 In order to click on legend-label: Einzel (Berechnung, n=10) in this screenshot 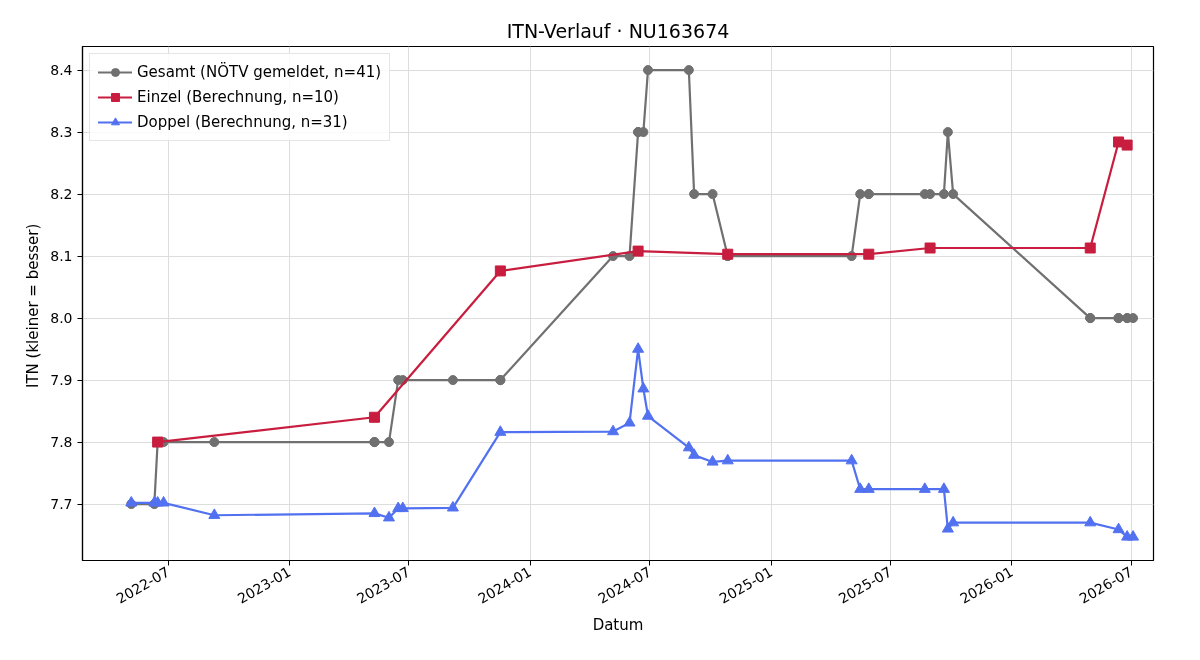, I will do `click(238, 97)`.